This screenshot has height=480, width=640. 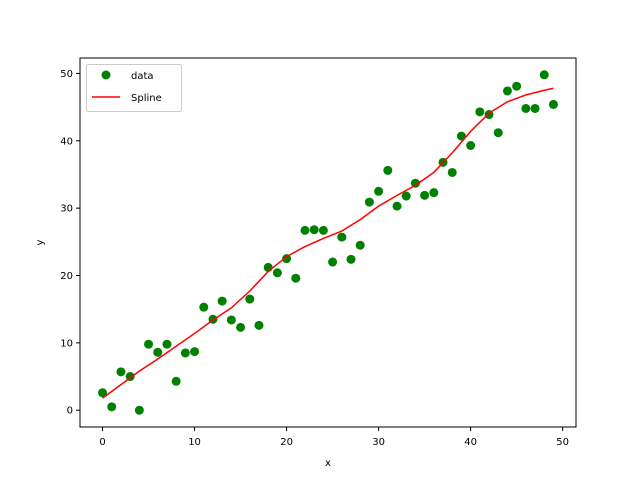 I want to click on y-tick-label: 10, so click(x=66, y=343).